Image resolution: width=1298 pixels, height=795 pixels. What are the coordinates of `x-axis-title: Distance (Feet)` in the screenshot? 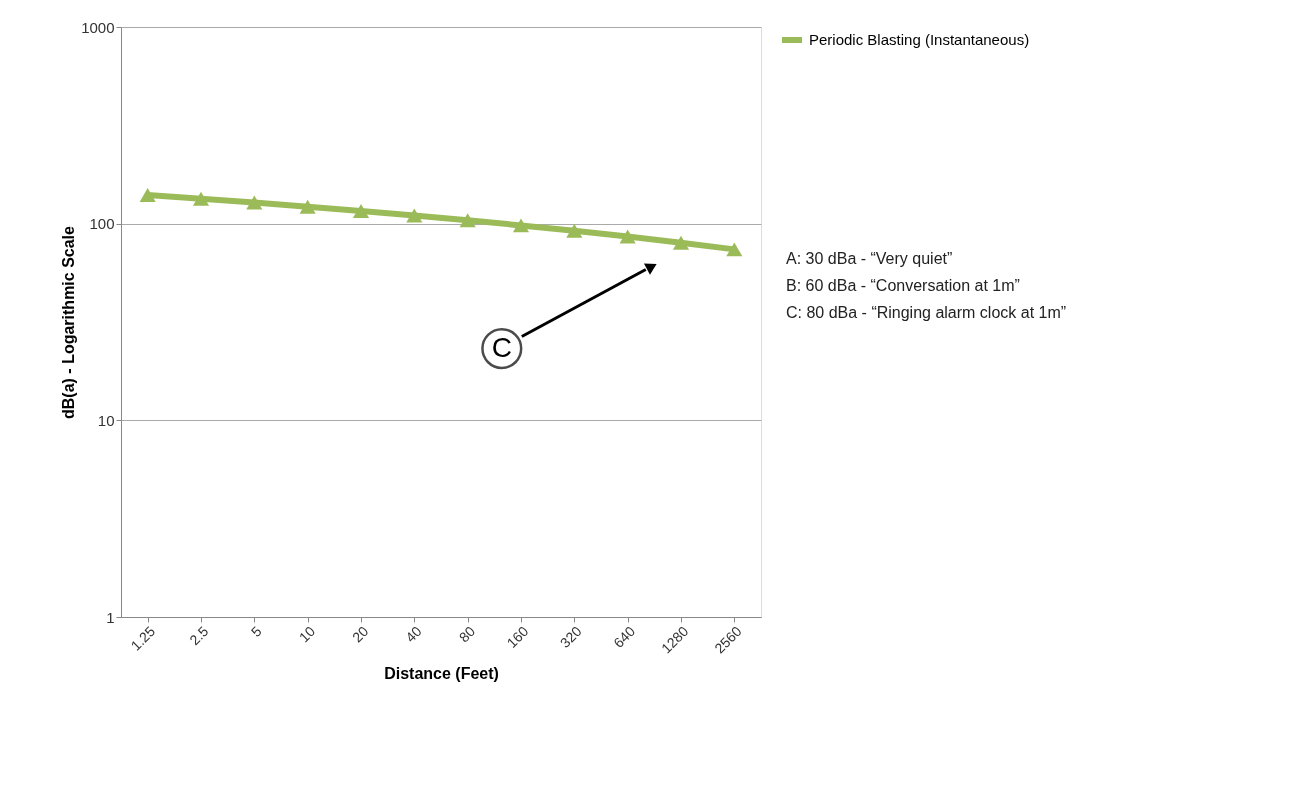 It's located at (441, 674).